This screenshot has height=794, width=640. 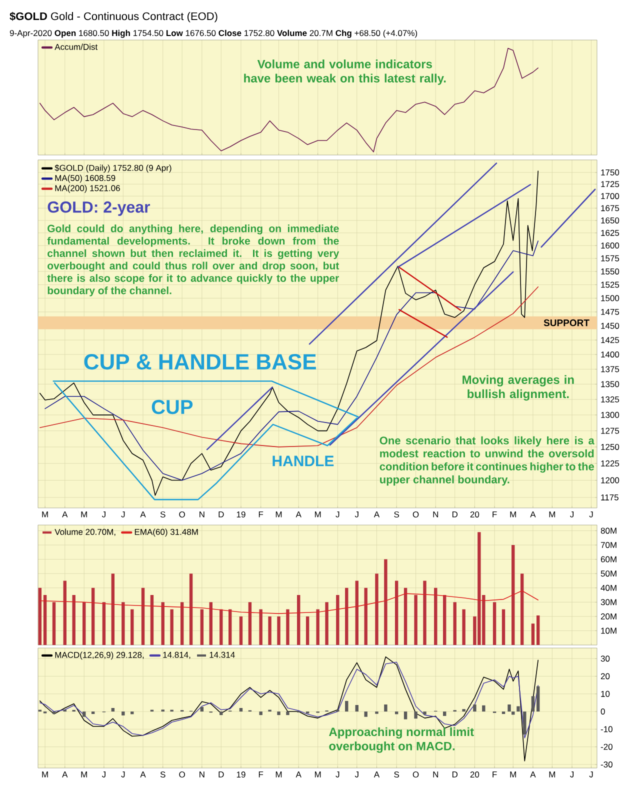 What do you see at coordinates (605, 693) in the screenshot?
I see `y-tick-label: 10` at bounding box center [605, 693].